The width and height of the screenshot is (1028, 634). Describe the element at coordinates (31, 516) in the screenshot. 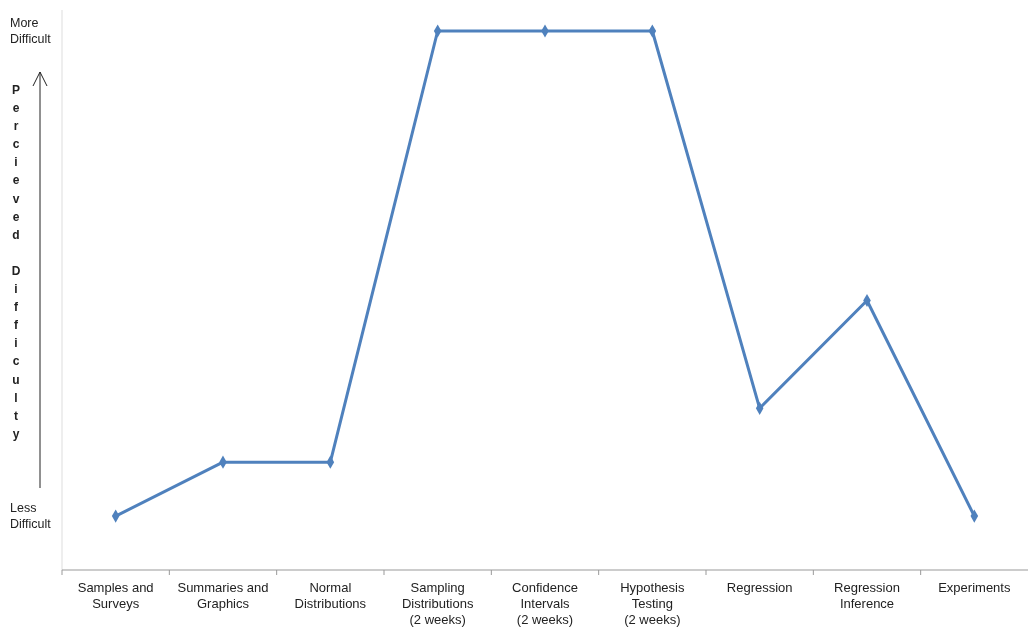

I see `text: Less Difficult` at that location.